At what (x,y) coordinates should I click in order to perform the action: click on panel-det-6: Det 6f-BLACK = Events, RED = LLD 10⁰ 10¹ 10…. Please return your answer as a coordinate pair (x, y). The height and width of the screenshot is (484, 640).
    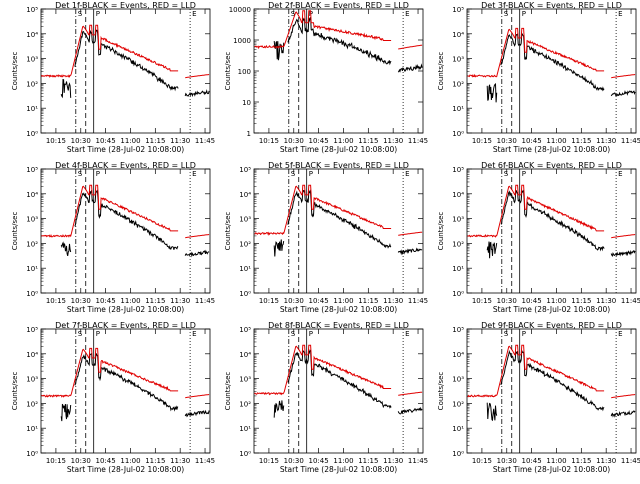
    Looking at the image, I should click on (538, 237).